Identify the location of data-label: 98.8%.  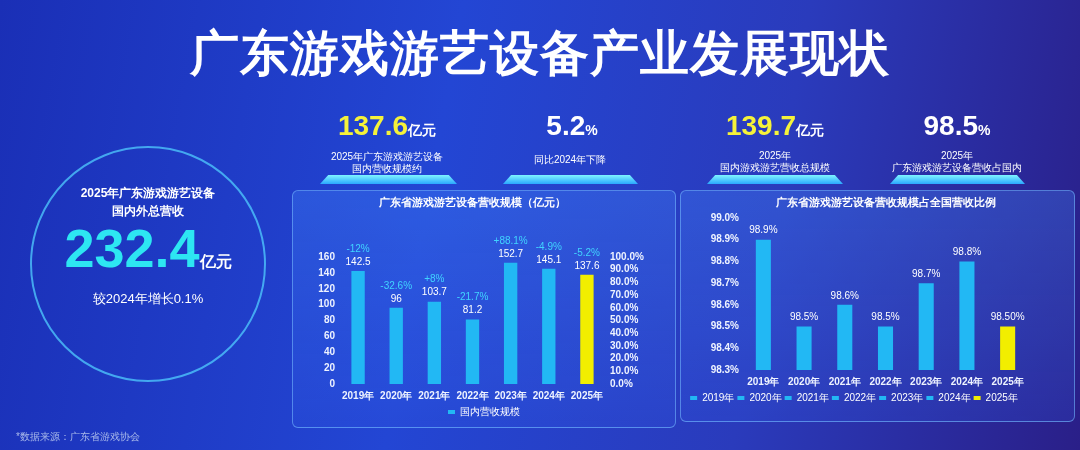
(967, 252).